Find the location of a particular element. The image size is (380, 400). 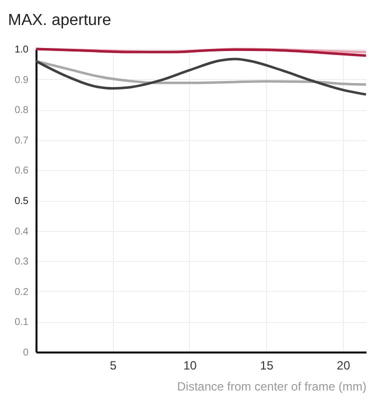

y-tick-label: 0 is located at coordinates (25, 353).